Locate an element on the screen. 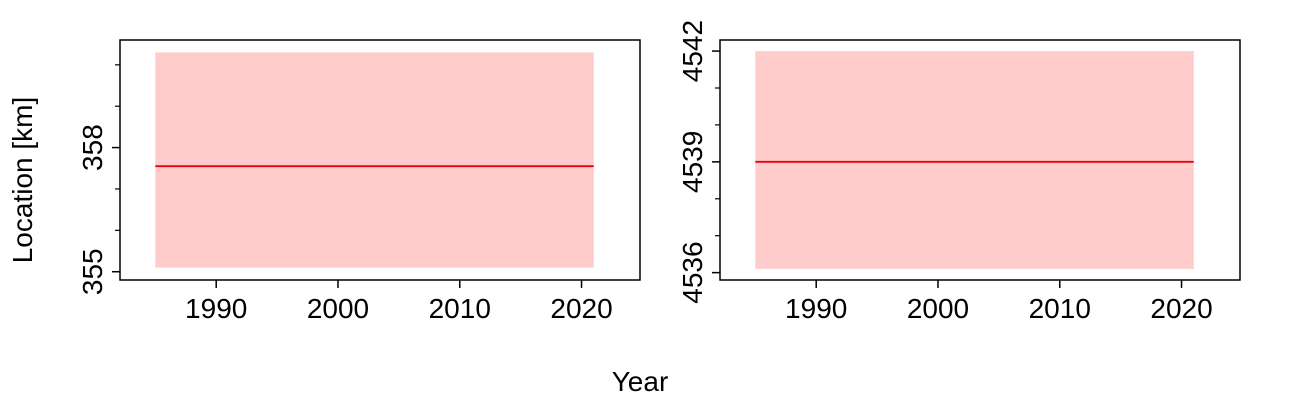 The image size is (1300, 400). y-tick-label: 4539 is located at coordinates (692, 162).